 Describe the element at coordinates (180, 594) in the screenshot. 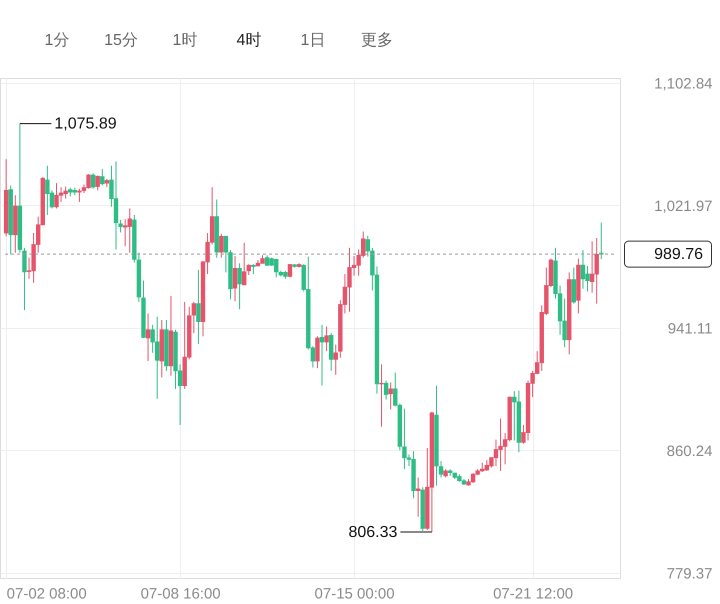

I see `x-tick-label: 07-08 16:00` at that location.